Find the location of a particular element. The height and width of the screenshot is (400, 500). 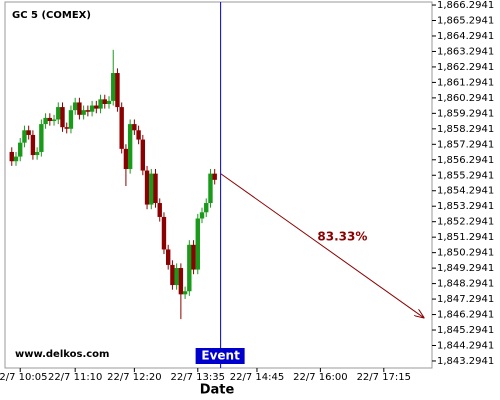

y-tick-label: 1,856.2941 is located at coordinates (465, 160).